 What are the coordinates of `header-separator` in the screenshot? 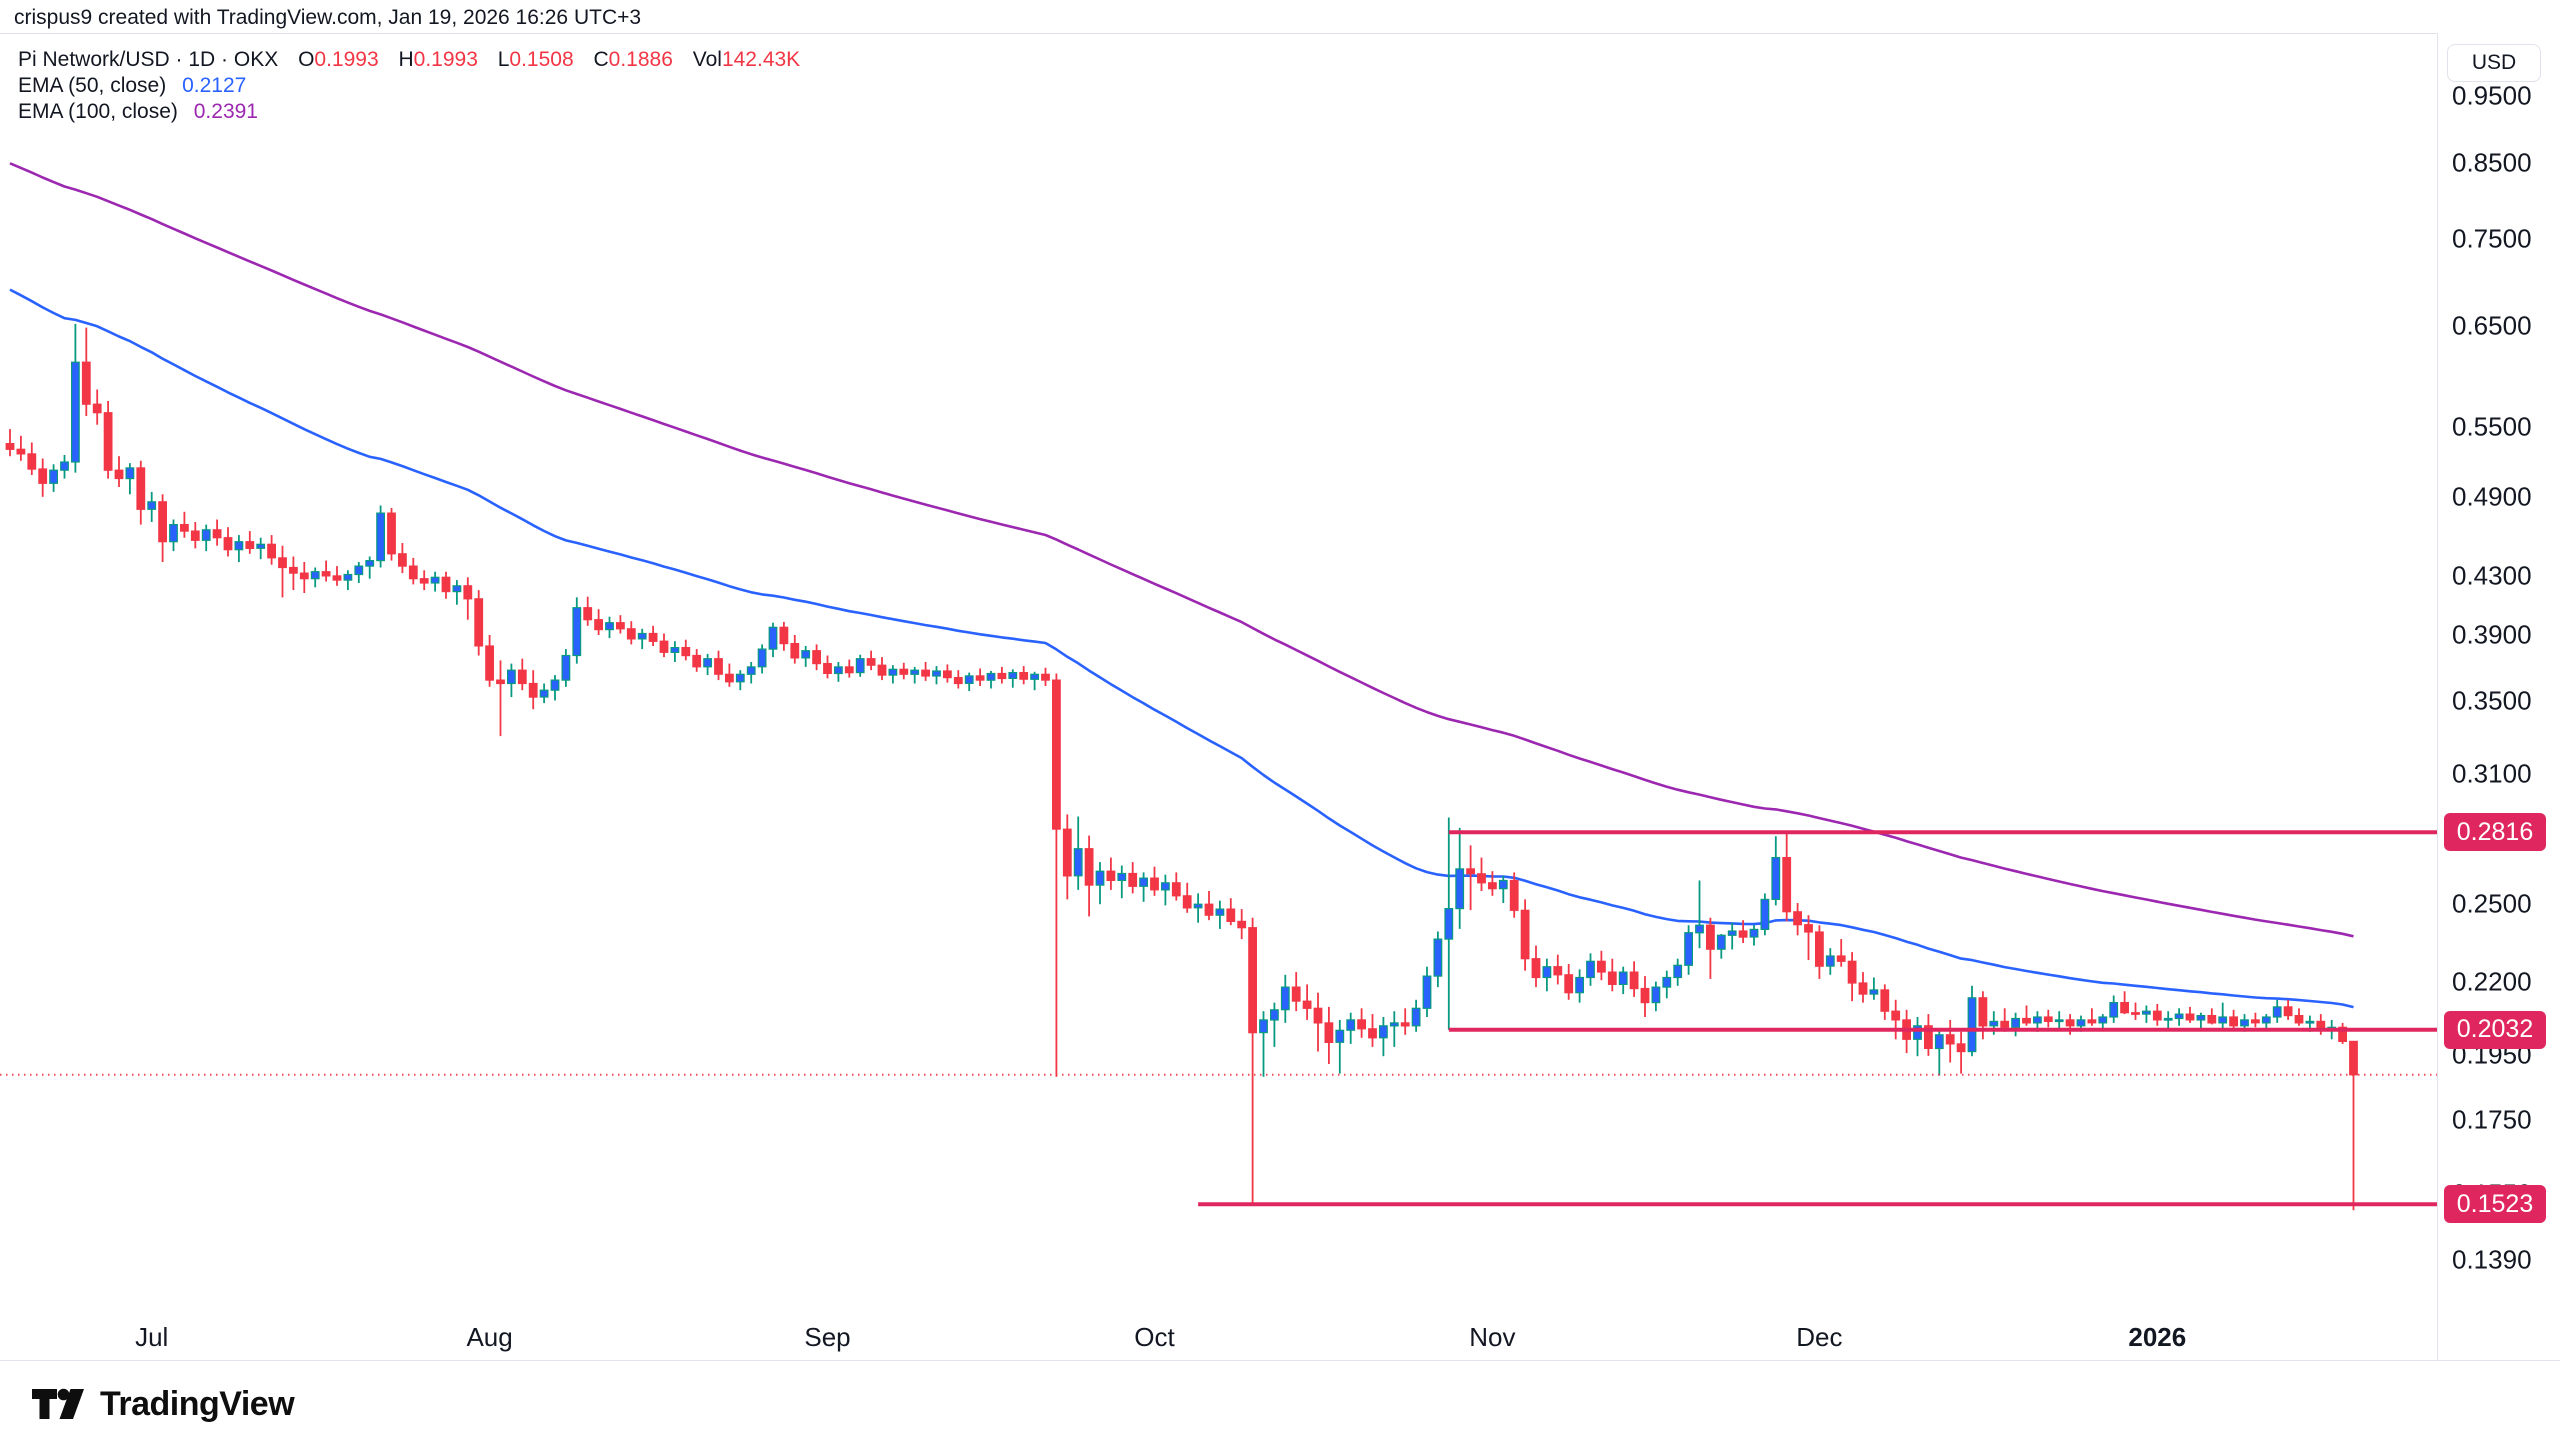 It's located at (1218, 33).